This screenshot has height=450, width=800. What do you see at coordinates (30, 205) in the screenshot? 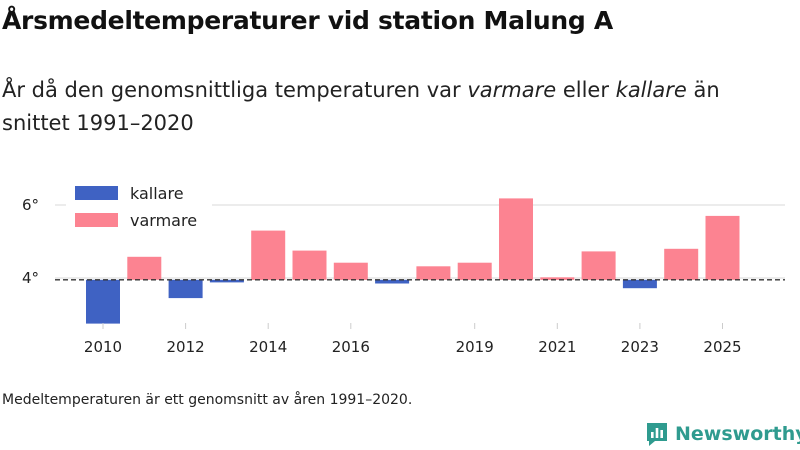
I see `y-tick-label-6: 6°` at bounding box center [30, 205].